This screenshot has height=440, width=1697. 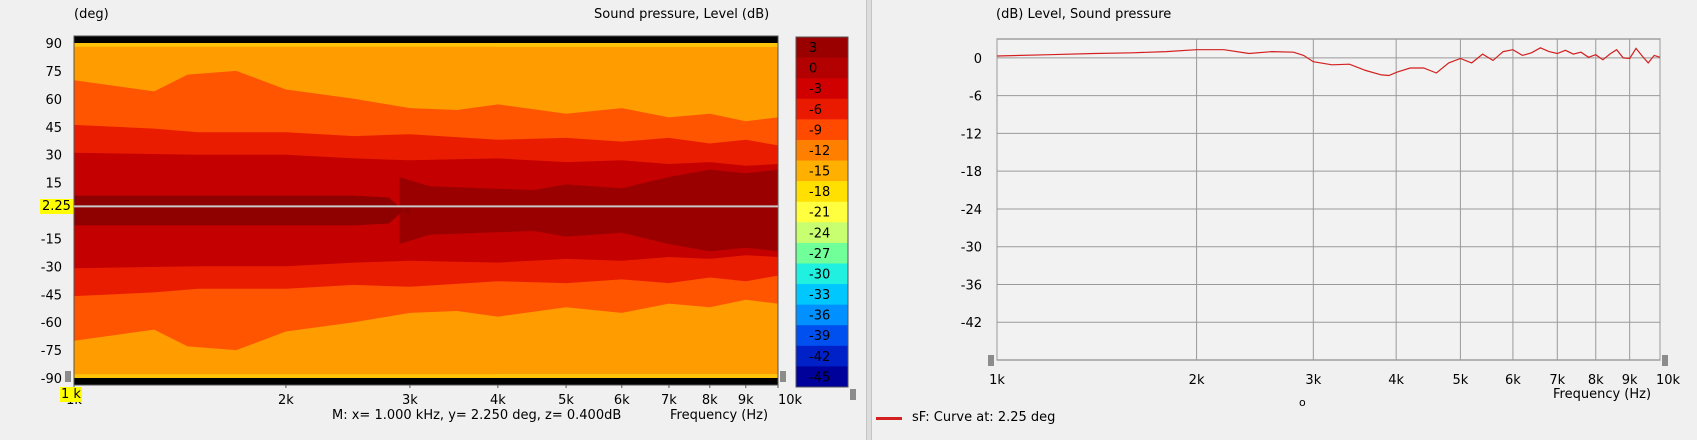 I want to click on line-x-tick-label: 7k, so click(x=1557, y=380).